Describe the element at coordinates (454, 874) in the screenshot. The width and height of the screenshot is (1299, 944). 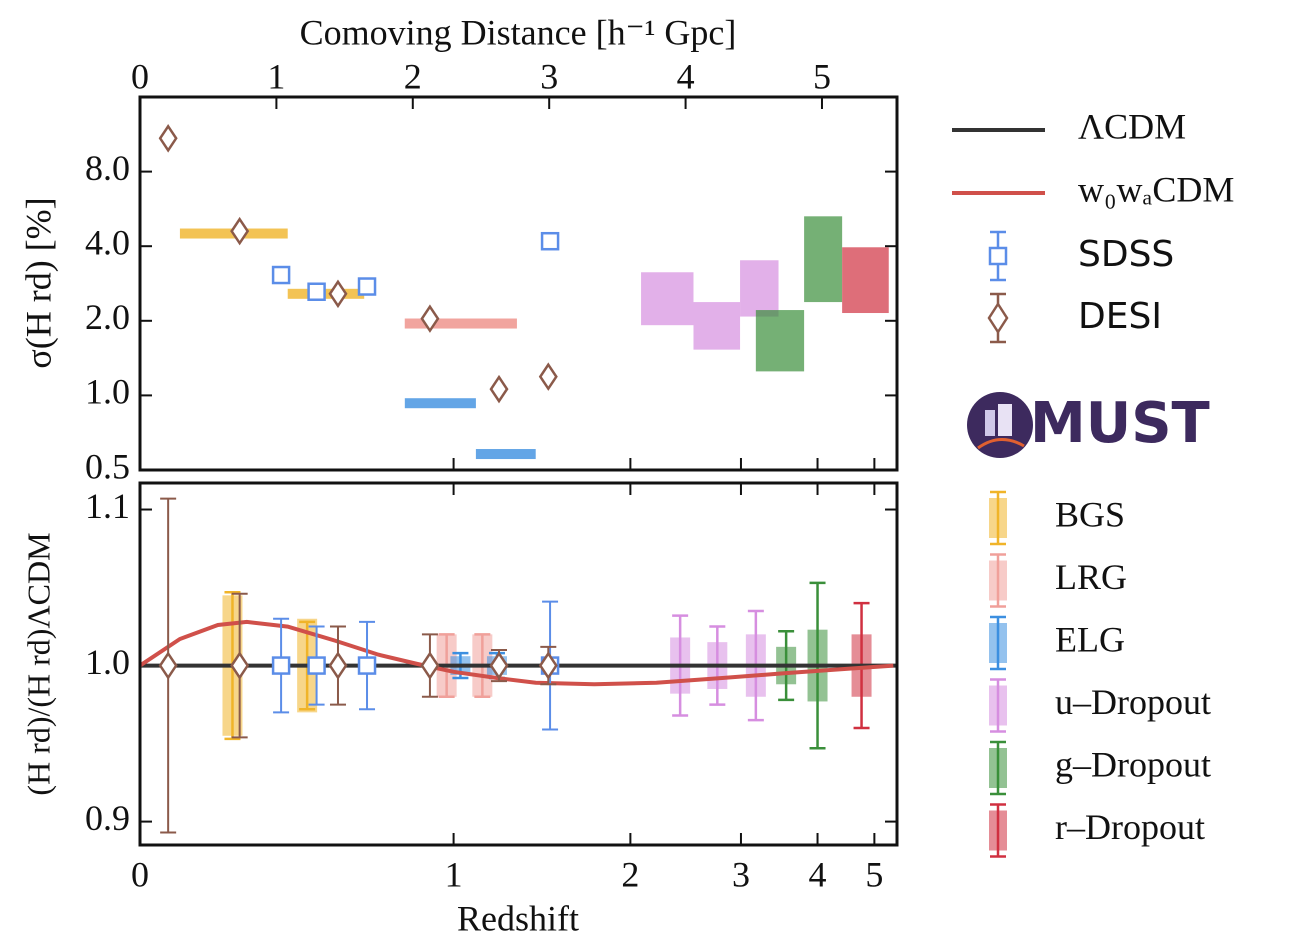
I see `x-tick-label: 1` at that location.